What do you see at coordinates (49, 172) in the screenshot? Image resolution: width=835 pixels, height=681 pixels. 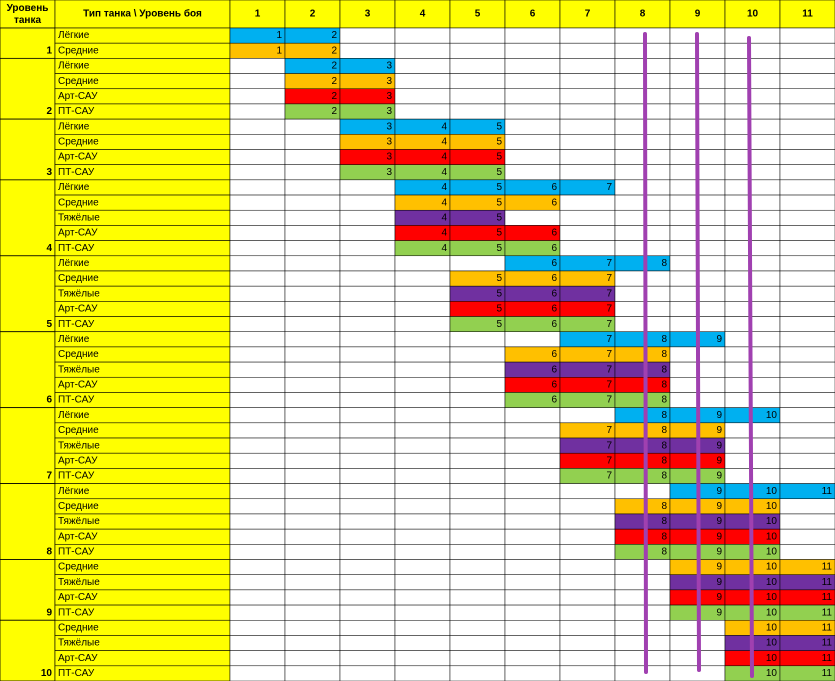 I see `tier-label: 3` at bounding box center [49, 172].